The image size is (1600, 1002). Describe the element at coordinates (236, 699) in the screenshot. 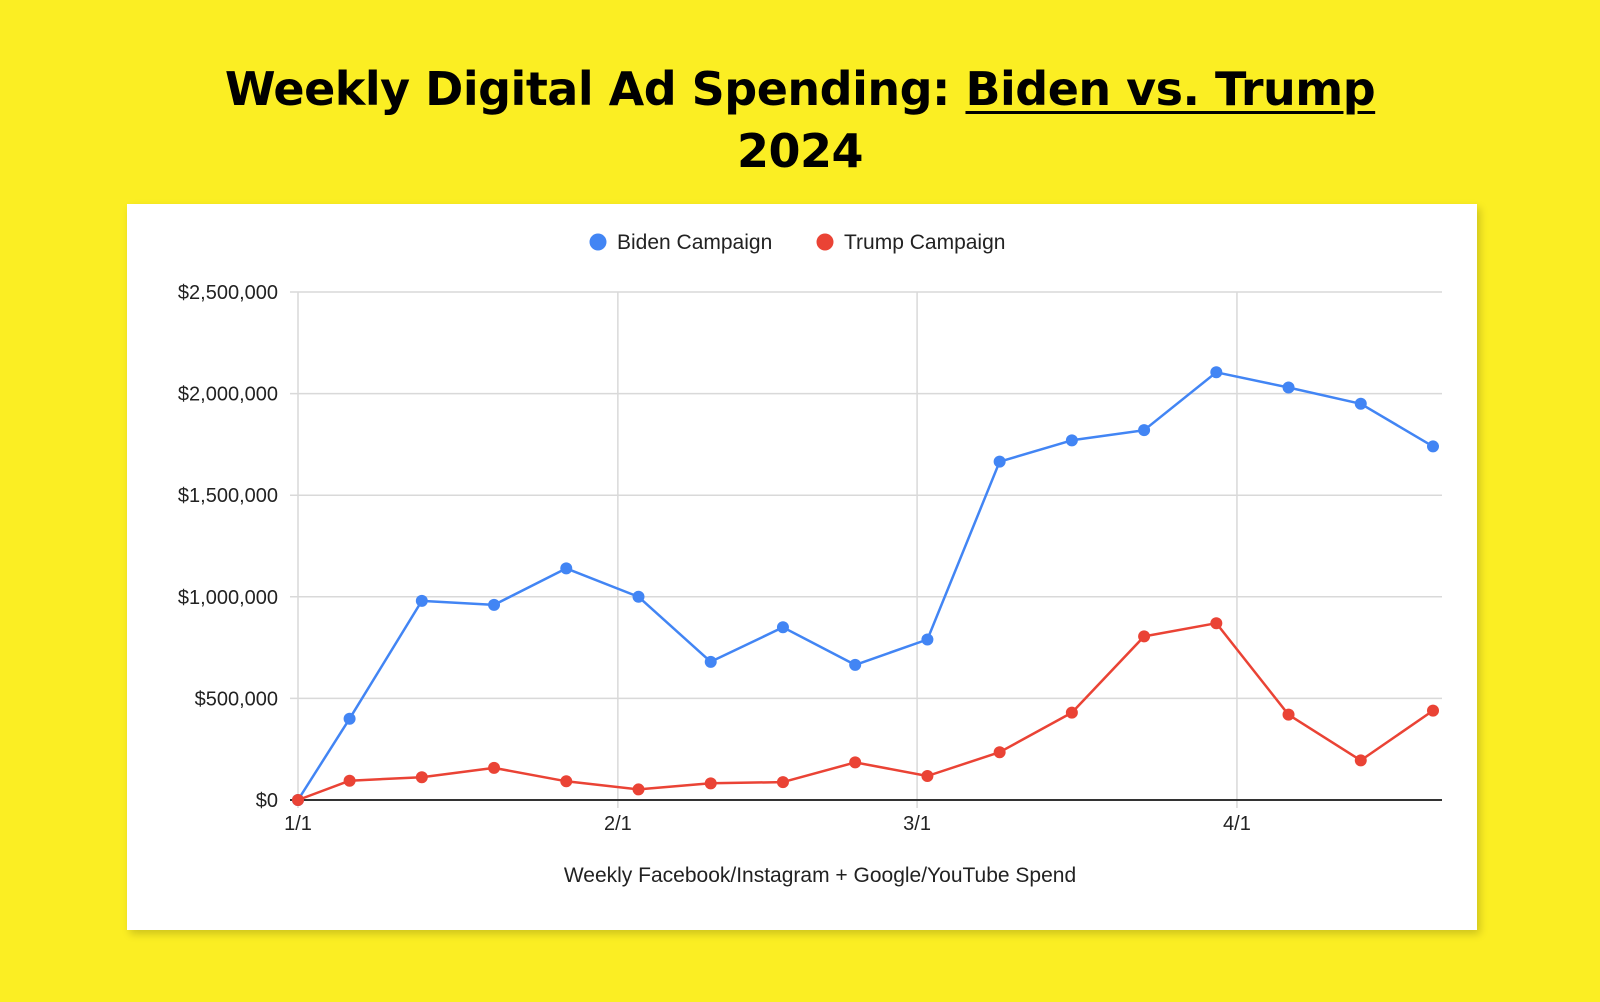

I see `y-tick-label: $500,000` at that location.